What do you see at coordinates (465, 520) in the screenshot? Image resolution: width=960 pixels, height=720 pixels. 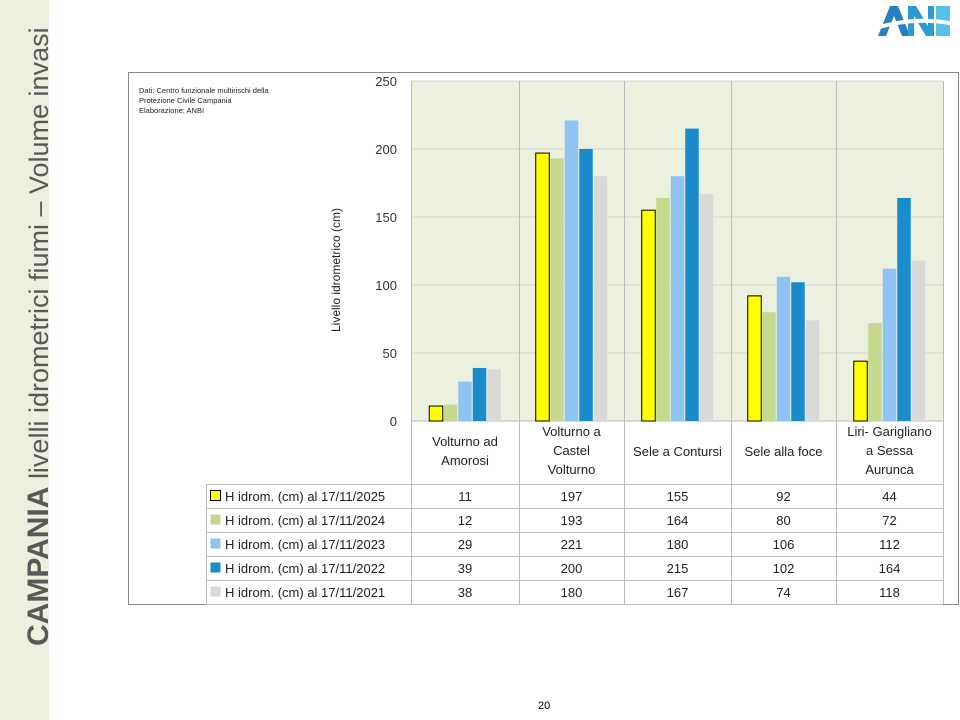 I see `table-value: 12` at bounding box center [465, 520].